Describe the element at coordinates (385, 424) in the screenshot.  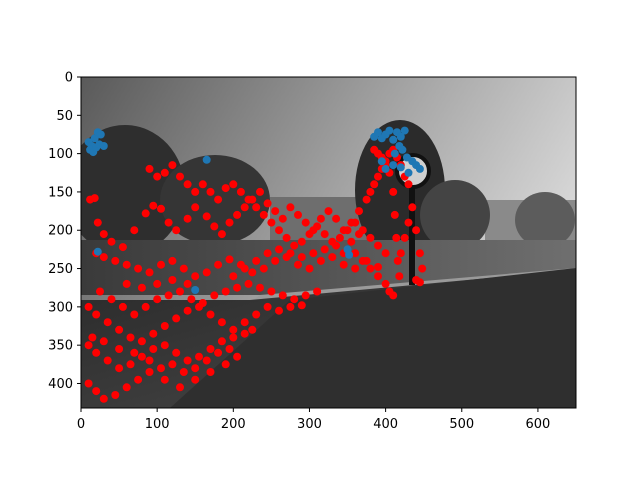
I see `x-tick-label-4: 400` at that location.